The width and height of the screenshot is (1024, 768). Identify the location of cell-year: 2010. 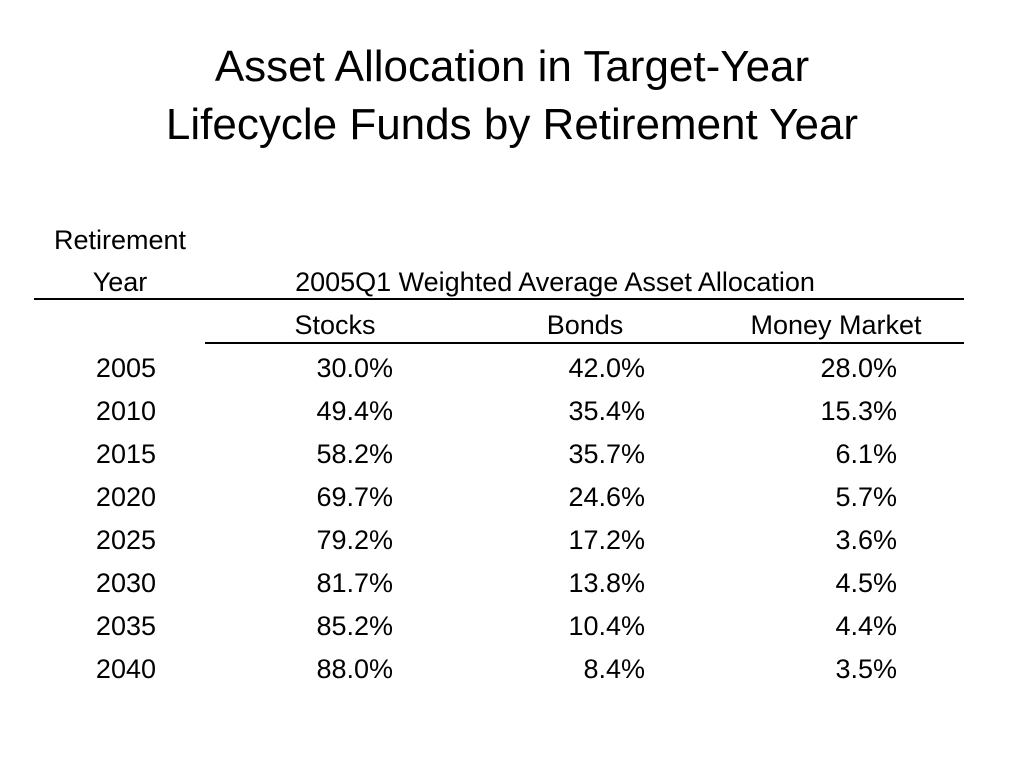
(125, 411).